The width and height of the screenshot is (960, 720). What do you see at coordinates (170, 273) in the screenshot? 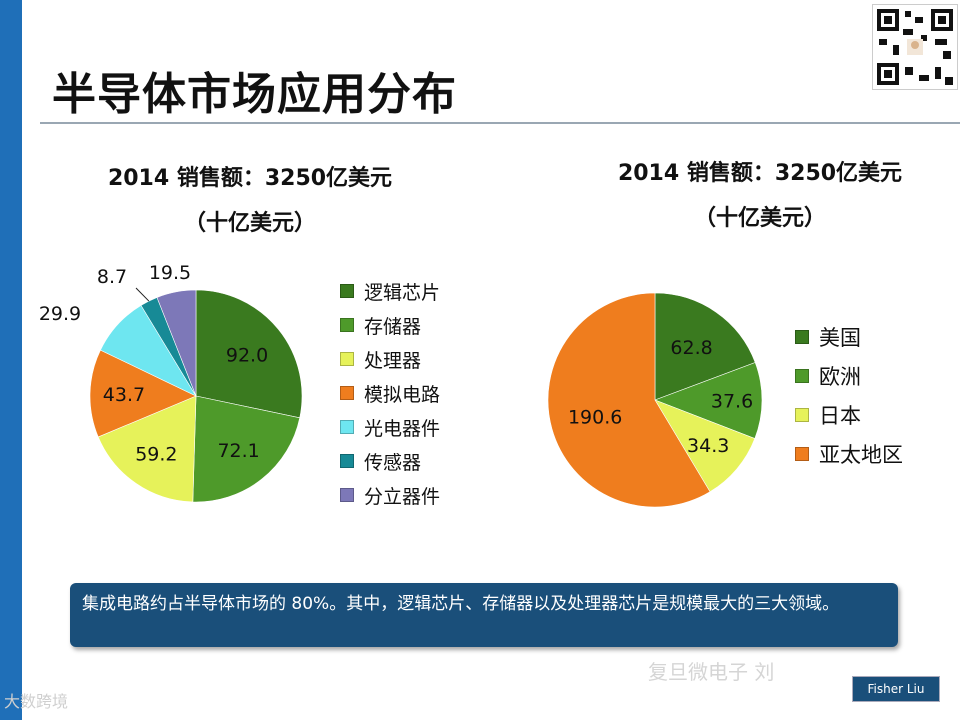
I see `chart1-data-label-6: 19.5` at bounding box center [170, 273].